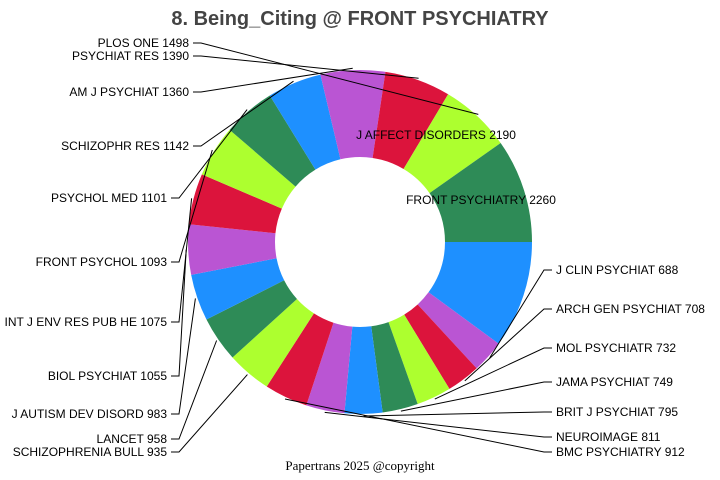 The width and height of the screenshot is (720, 480). I want to click on chart-title: 8. Being_Citing @ FRONT PSYCHIATRY, so click(360, 19).